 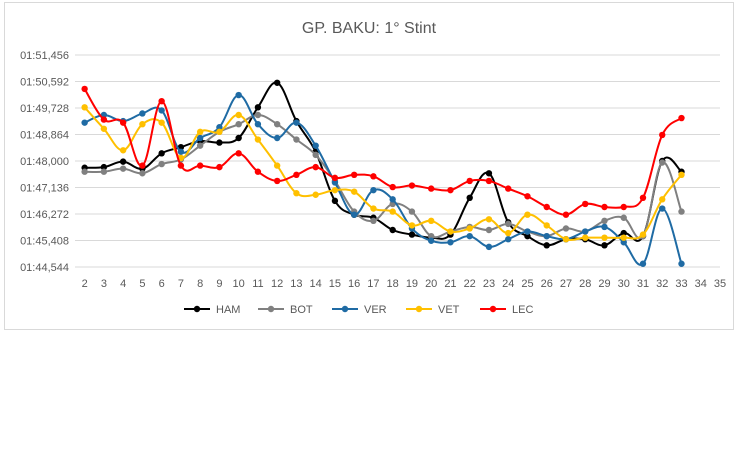 I want to click on x-tick-label: 27, so click(x=566, y=284).